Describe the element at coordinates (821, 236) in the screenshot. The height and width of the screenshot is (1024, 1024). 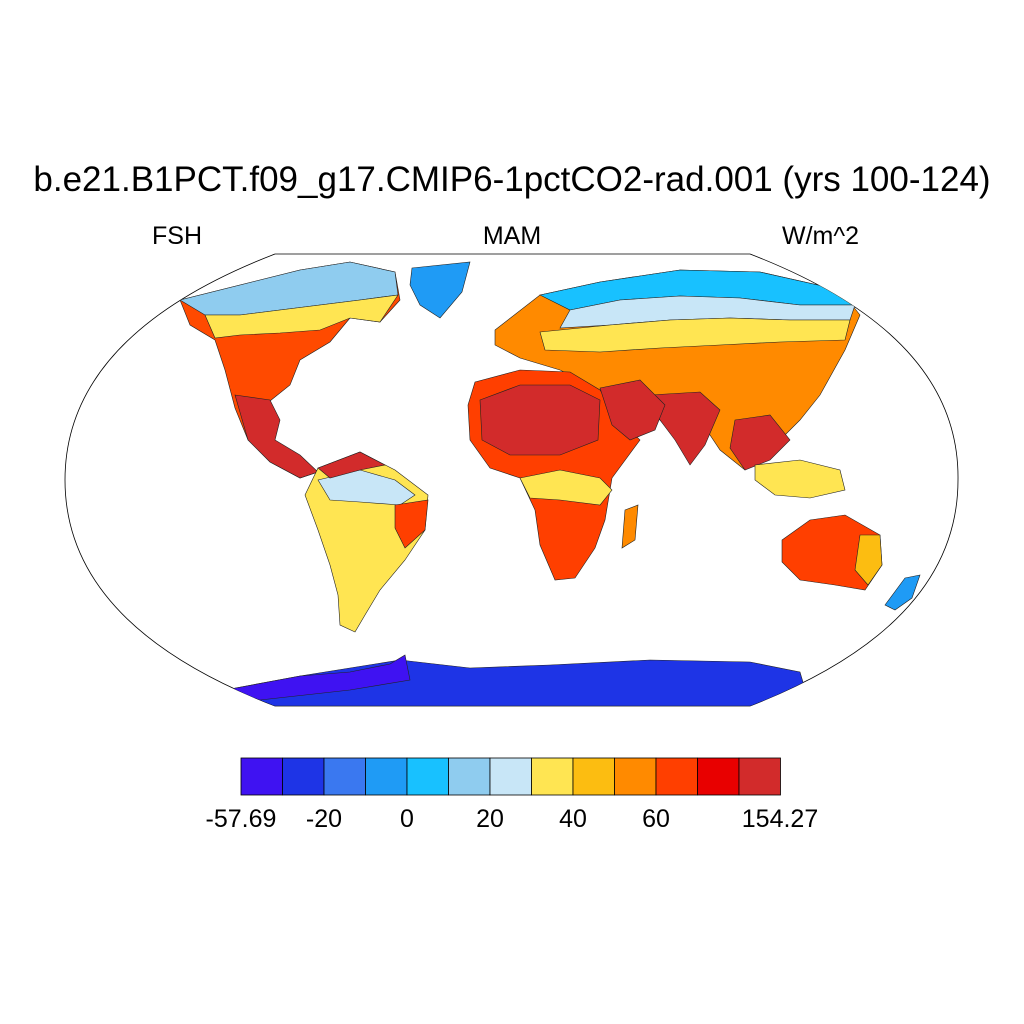
I see `units-label: W/m^2` at that location.